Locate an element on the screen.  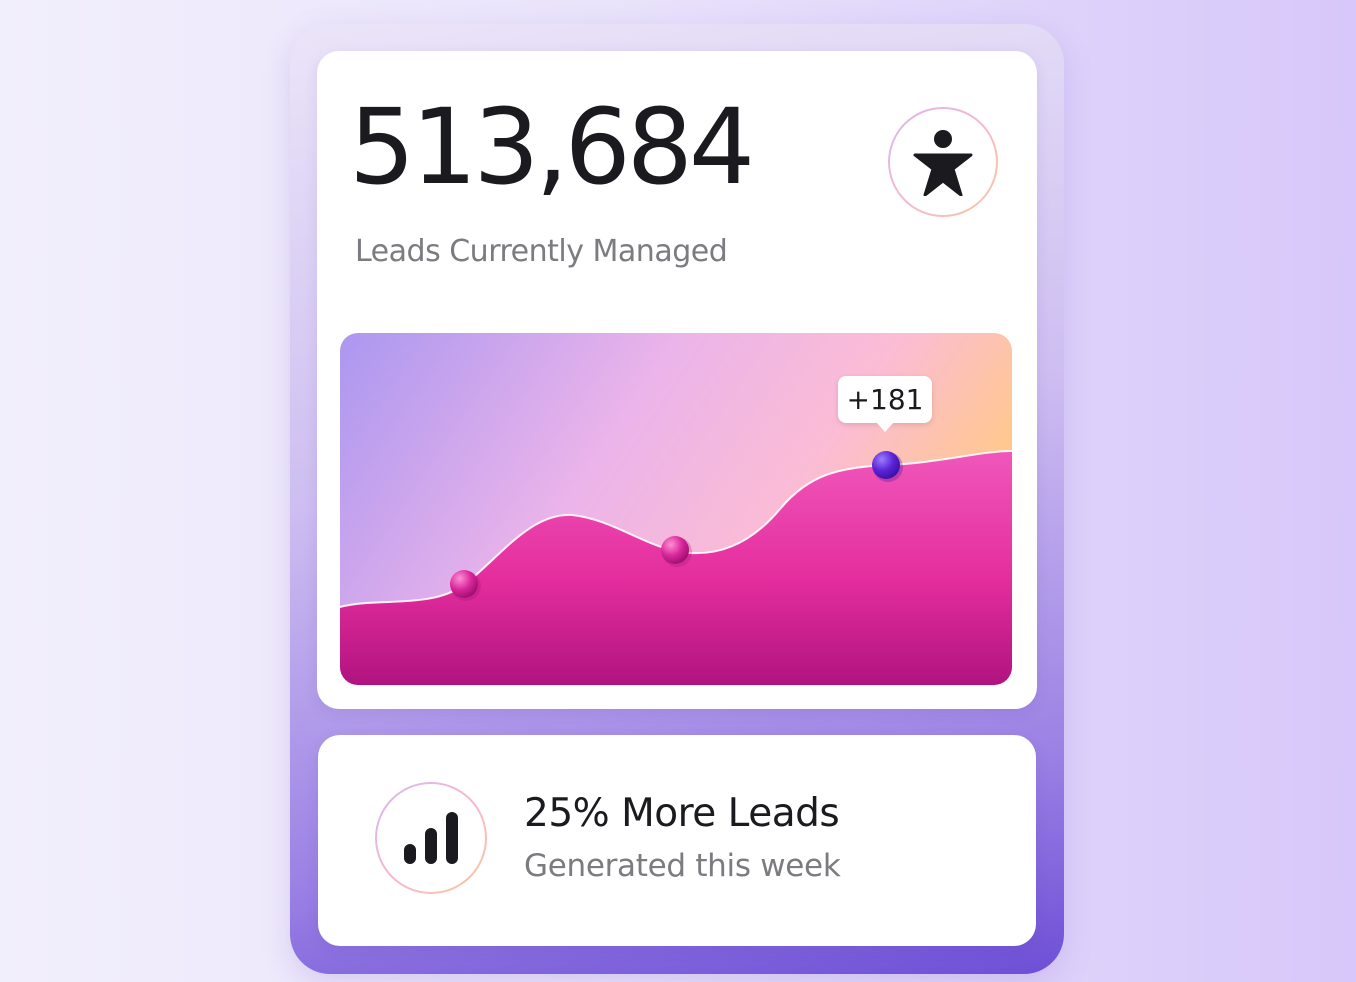
person-star-icon is located at coordinates (943, 163).